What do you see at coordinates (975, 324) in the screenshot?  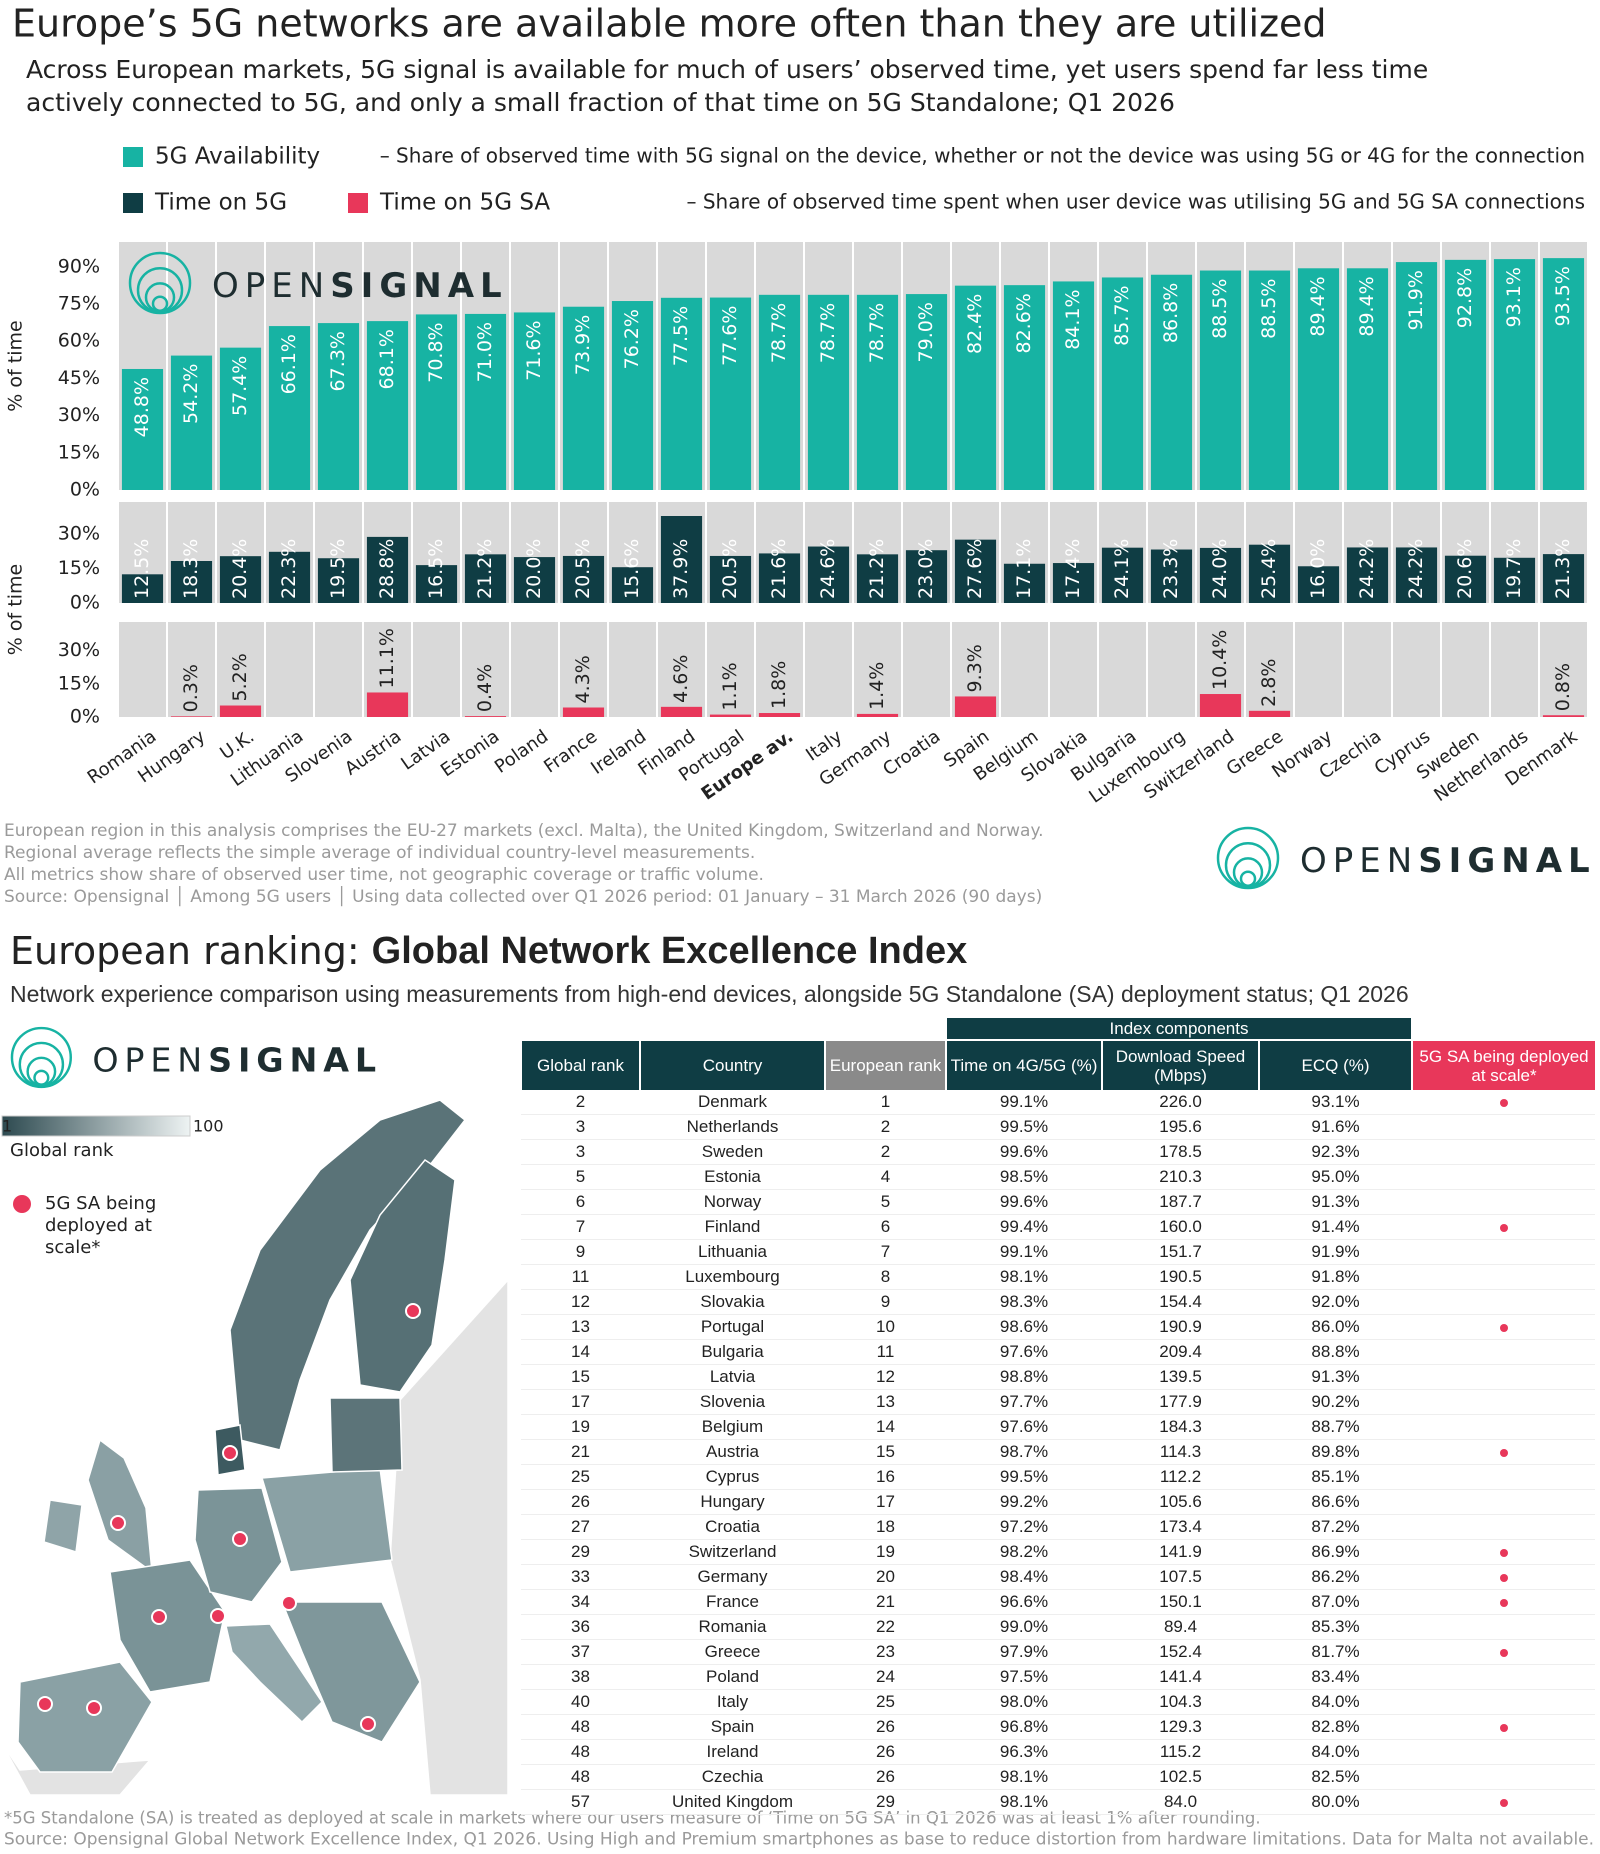 I see `value-label: 82.4%` at bounding box center [975, 324].